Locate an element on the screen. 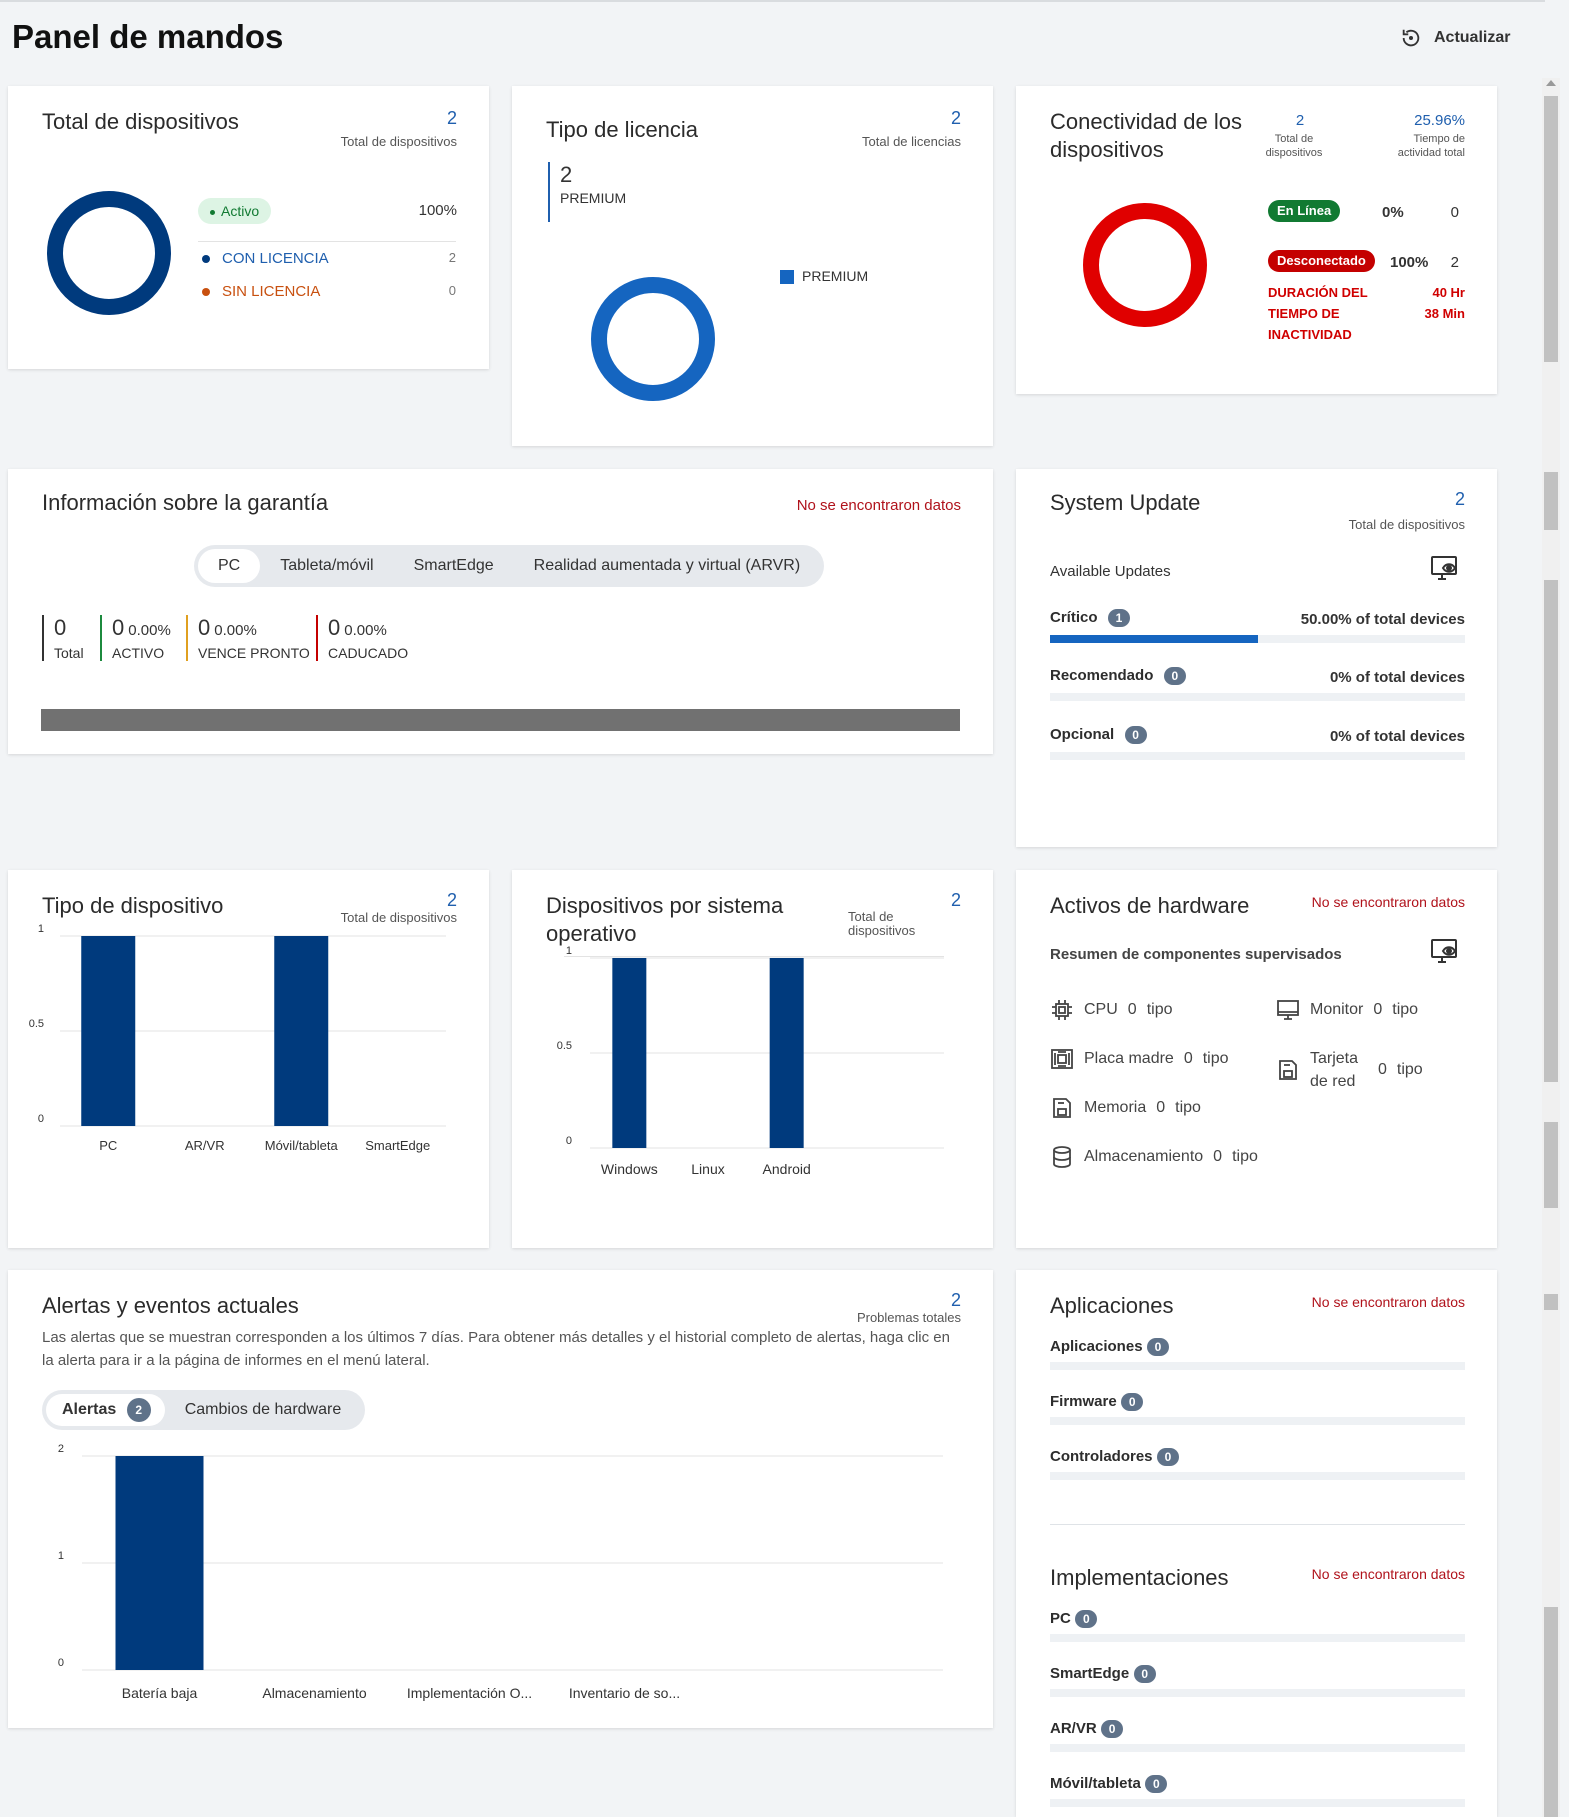  connectivity-donut is located at coordinates (1145, 265).